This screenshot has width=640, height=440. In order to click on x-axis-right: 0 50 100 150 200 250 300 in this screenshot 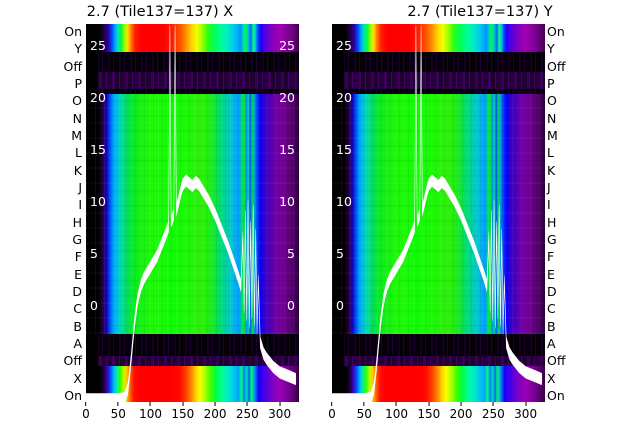, I will do `click(436, 417)`.